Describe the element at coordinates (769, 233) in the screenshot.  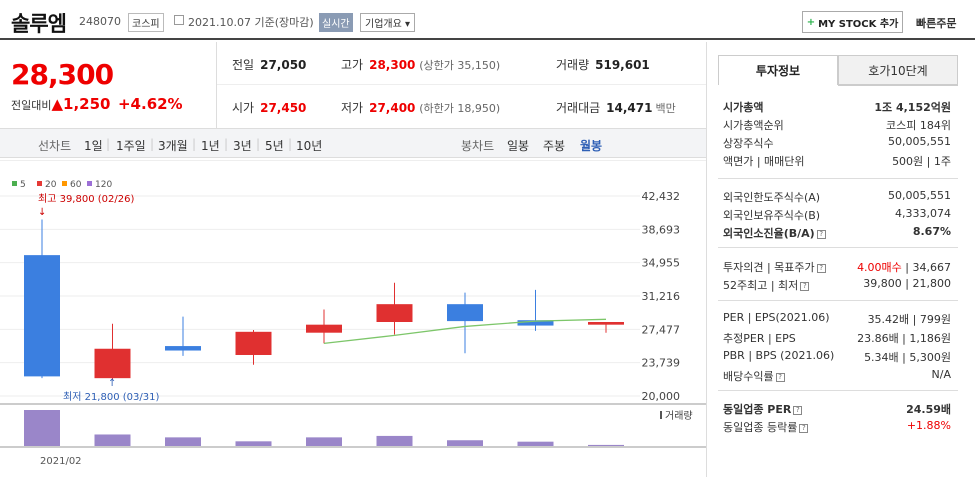
I see `info-label-text: 외국인소진율(B/A)` at that location.